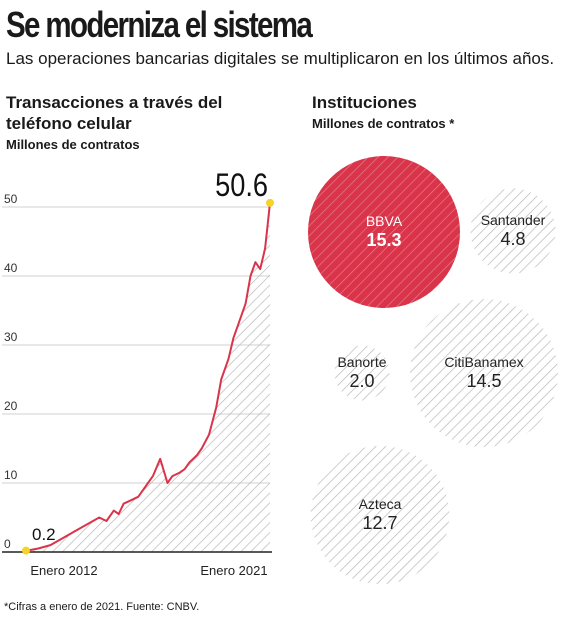 The width and height of the screenshot is (574, 620). Describe the element at coordinates (483, 362) in the screenshot. I see `bubble-name-label: CitiBanamex` at that location.